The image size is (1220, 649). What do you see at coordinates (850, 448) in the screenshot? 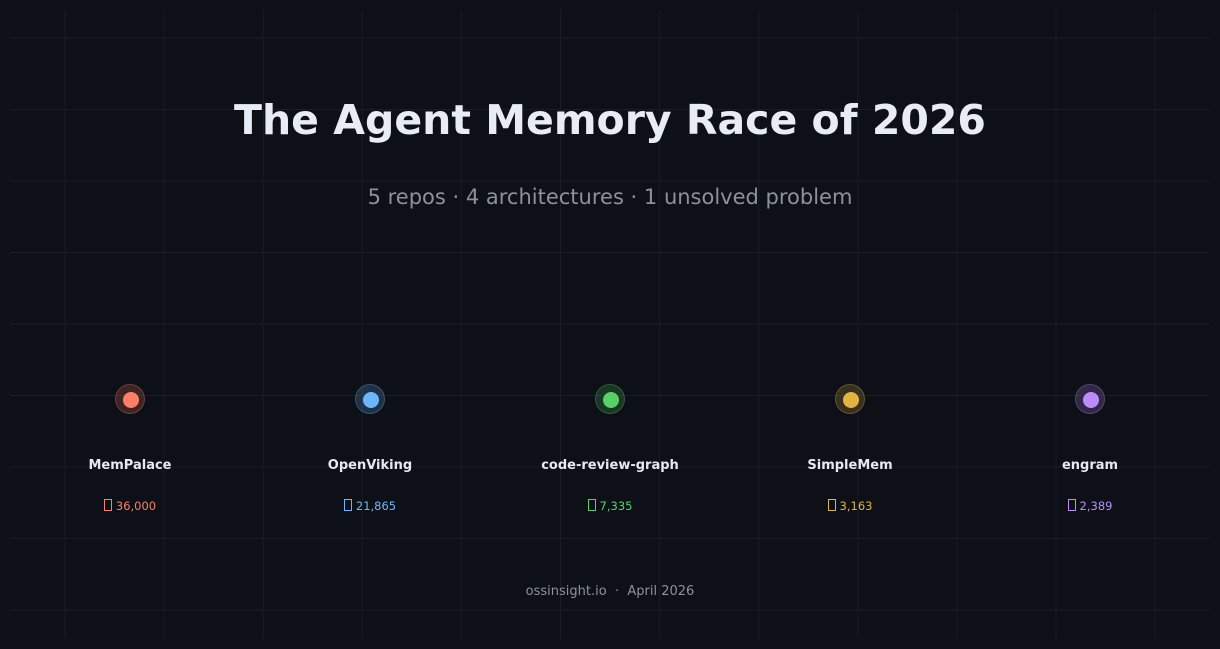
I see `repo-item: SimpleMem 3,163` at bounding box center [850, 448].